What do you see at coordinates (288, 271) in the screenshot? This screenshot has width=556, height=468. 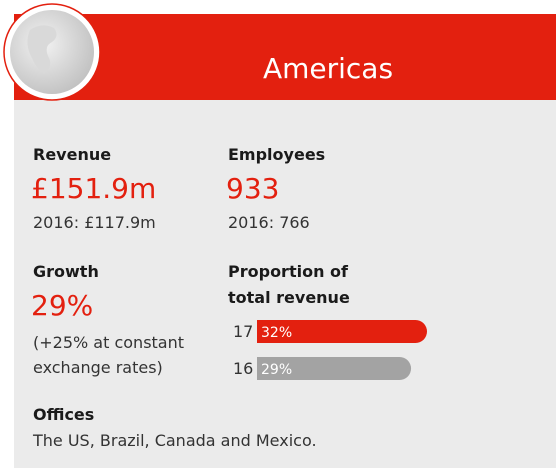 I see `proportion-label: Proportion of` at bounding box center [288, 271].